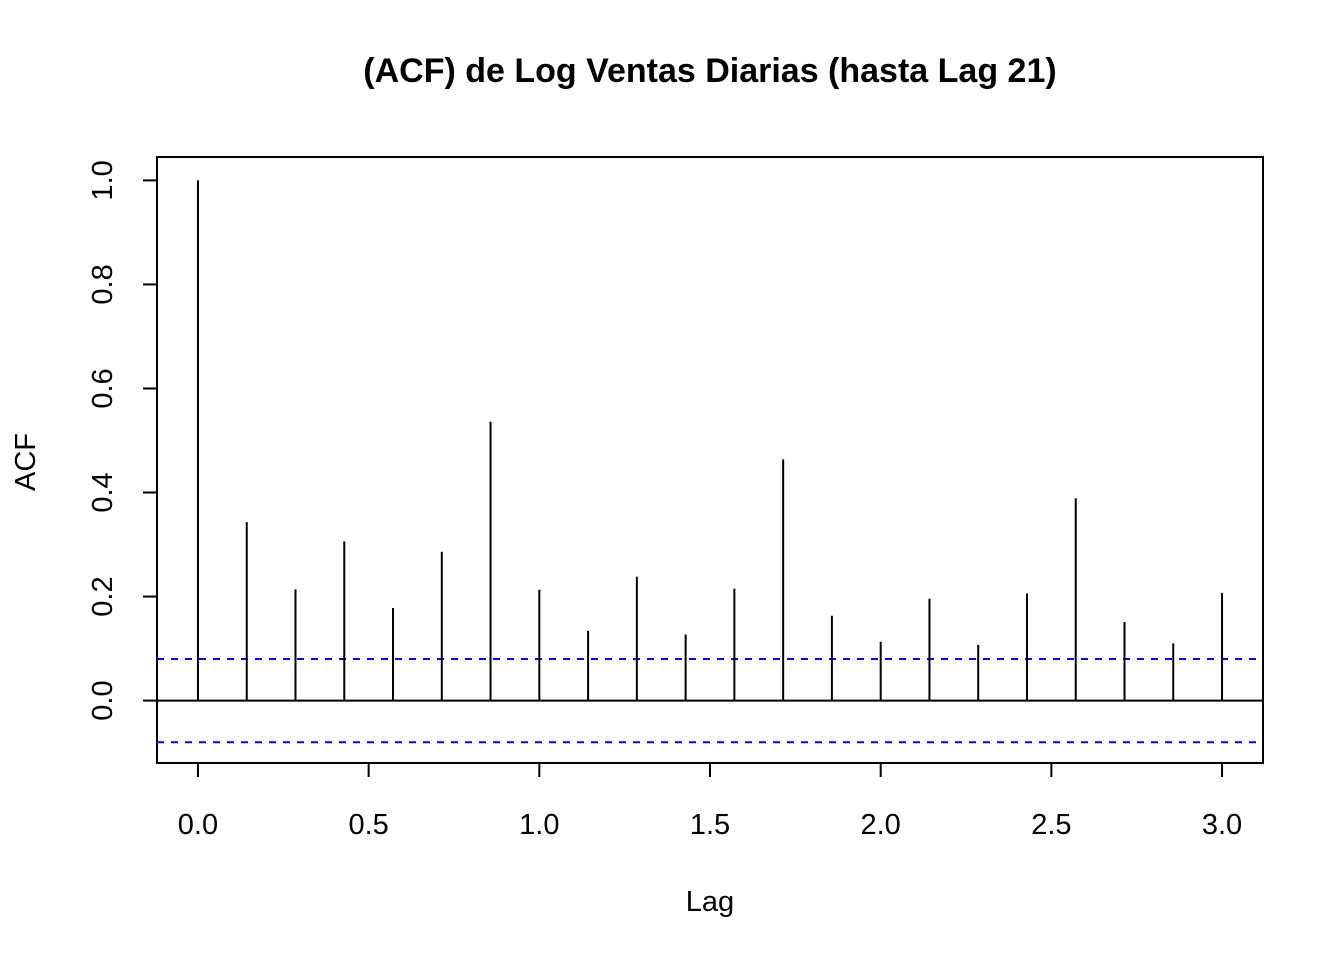 The height and width of the screenshot is (960, 1344). Describe the element at coordinates (368, 825) in the screenshot. I see `x-tick-label: 0.5` at that location.